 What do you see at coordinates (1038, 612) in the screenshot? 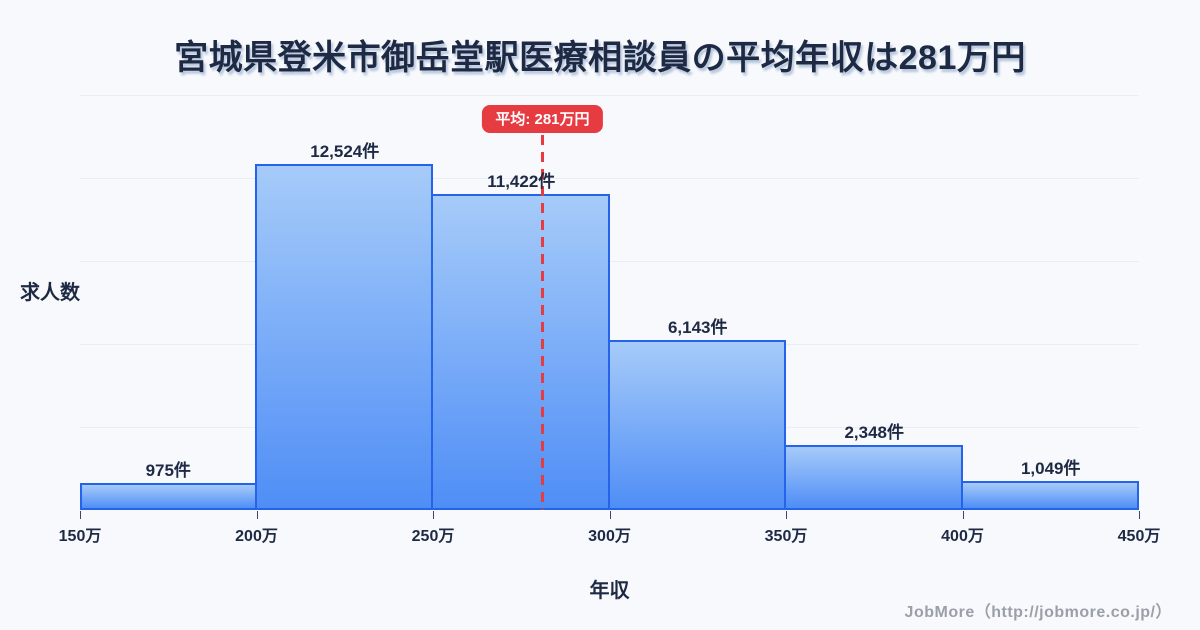
I see `credit-line: JobMore（http://jobmore.co.jp/）` at bounding box center [1038, 612].